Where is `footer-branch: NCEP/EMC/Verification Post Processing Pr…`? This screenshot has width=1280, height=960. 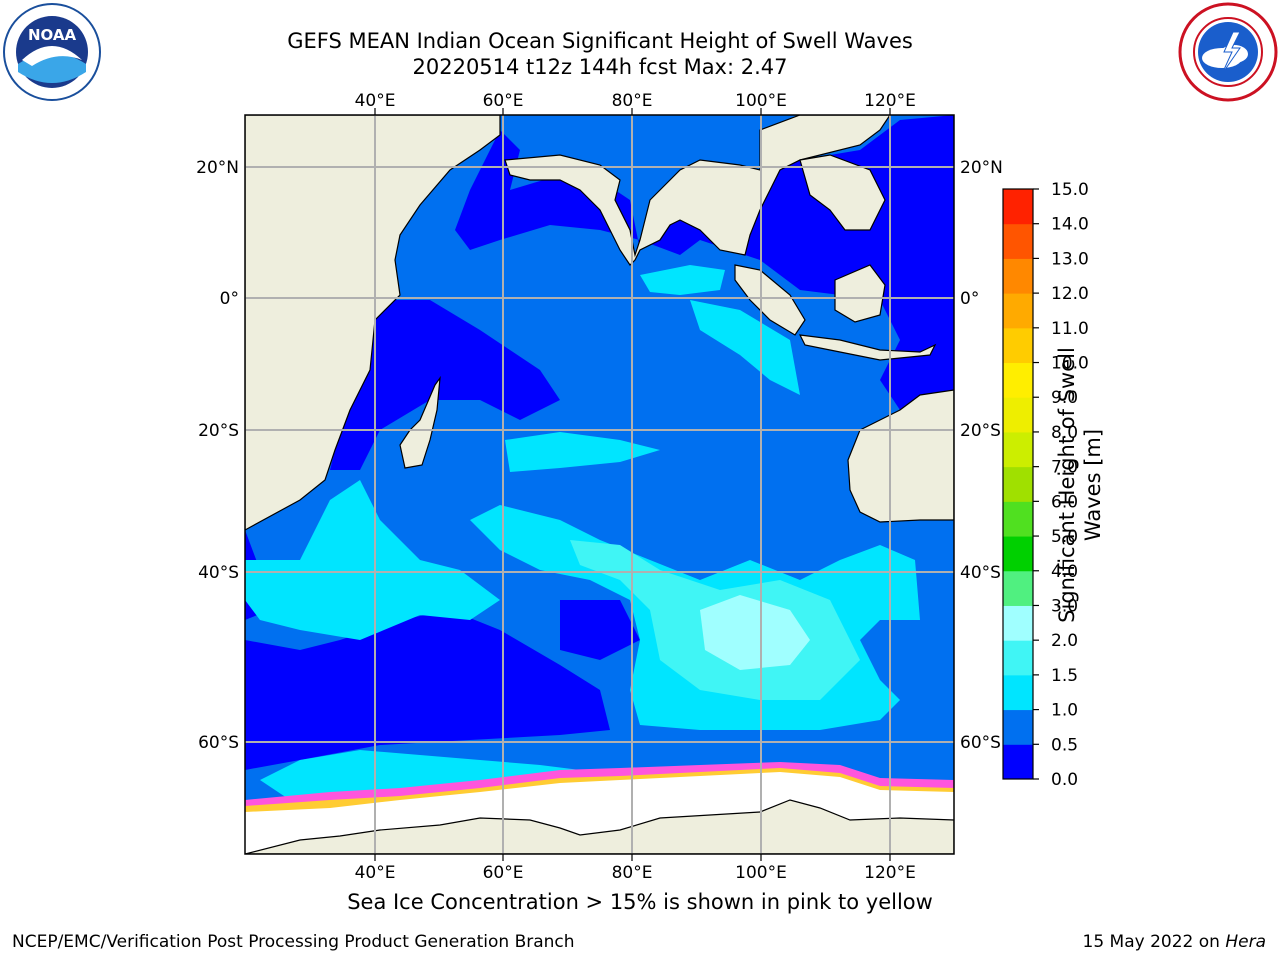 footer-branch: NCEP/EMC/Verification Post Processing Pr… is located at coordinates (293, 942).